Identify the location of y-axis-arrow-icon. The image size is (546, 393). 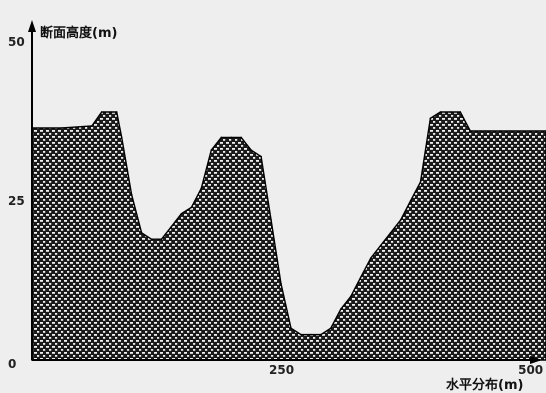
(32, 26).